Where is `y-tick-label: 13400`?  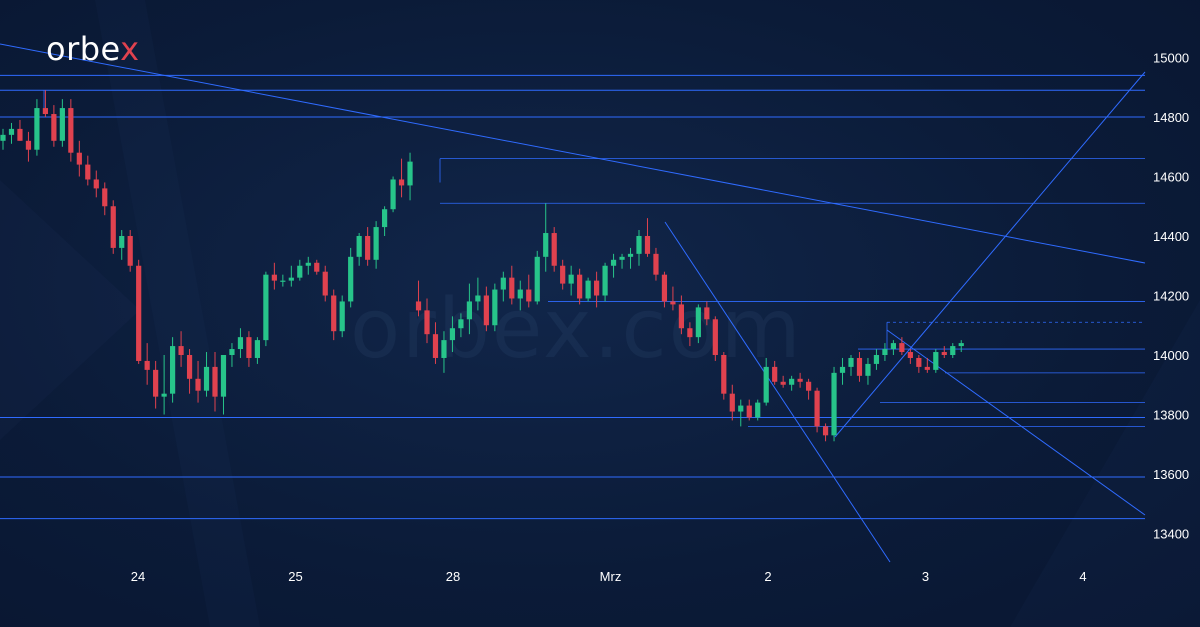 y-tick-label: 13400 is located at coordinates (1171, 534).